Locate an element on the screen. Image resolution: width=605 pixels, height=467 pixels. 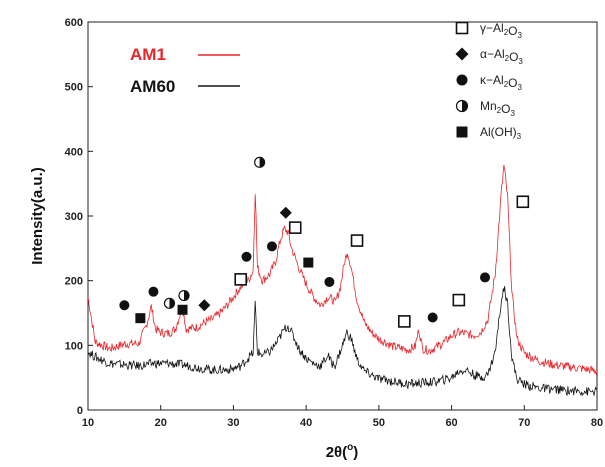
x-axis-title-base: 2θ( is located at coordinates (336, 452).